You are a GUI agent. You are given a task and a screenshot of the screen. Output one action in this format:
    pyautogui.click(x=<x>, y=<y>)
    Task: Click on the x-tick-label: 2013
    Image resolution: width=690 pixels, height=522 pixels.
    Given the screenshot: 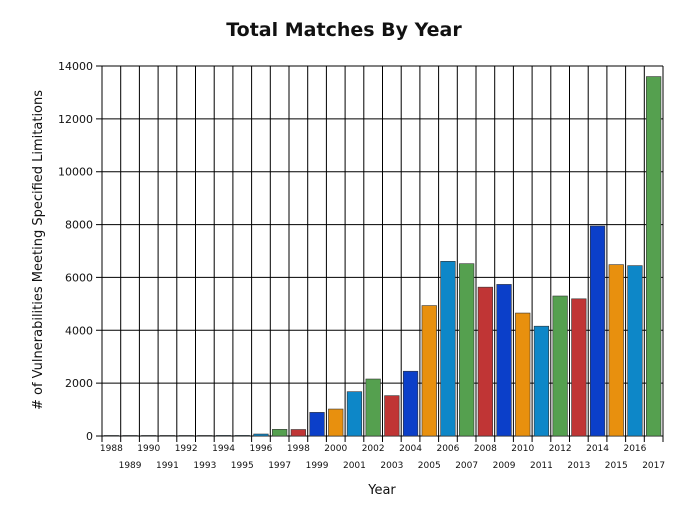 What is the action you would take?
    pyautogui.click(x=578, y=466)
    